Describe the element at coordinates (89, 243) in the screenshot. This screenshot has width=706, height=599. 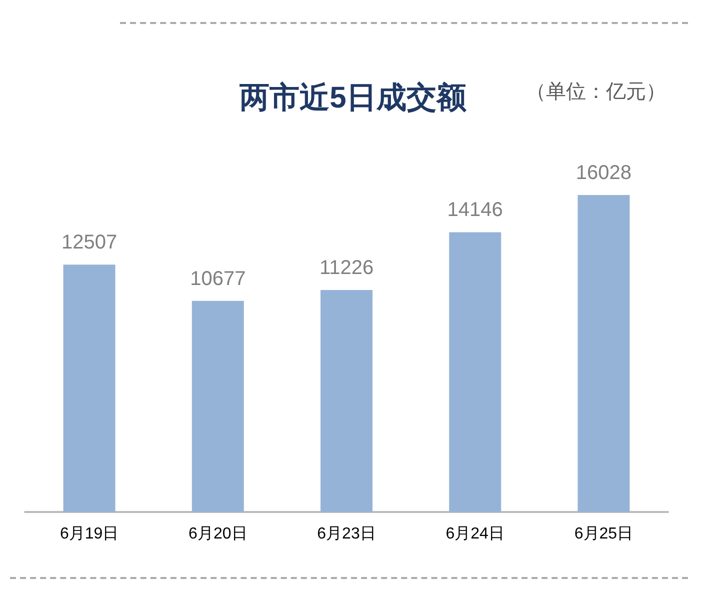
I see `data-label: 12507` at that location.